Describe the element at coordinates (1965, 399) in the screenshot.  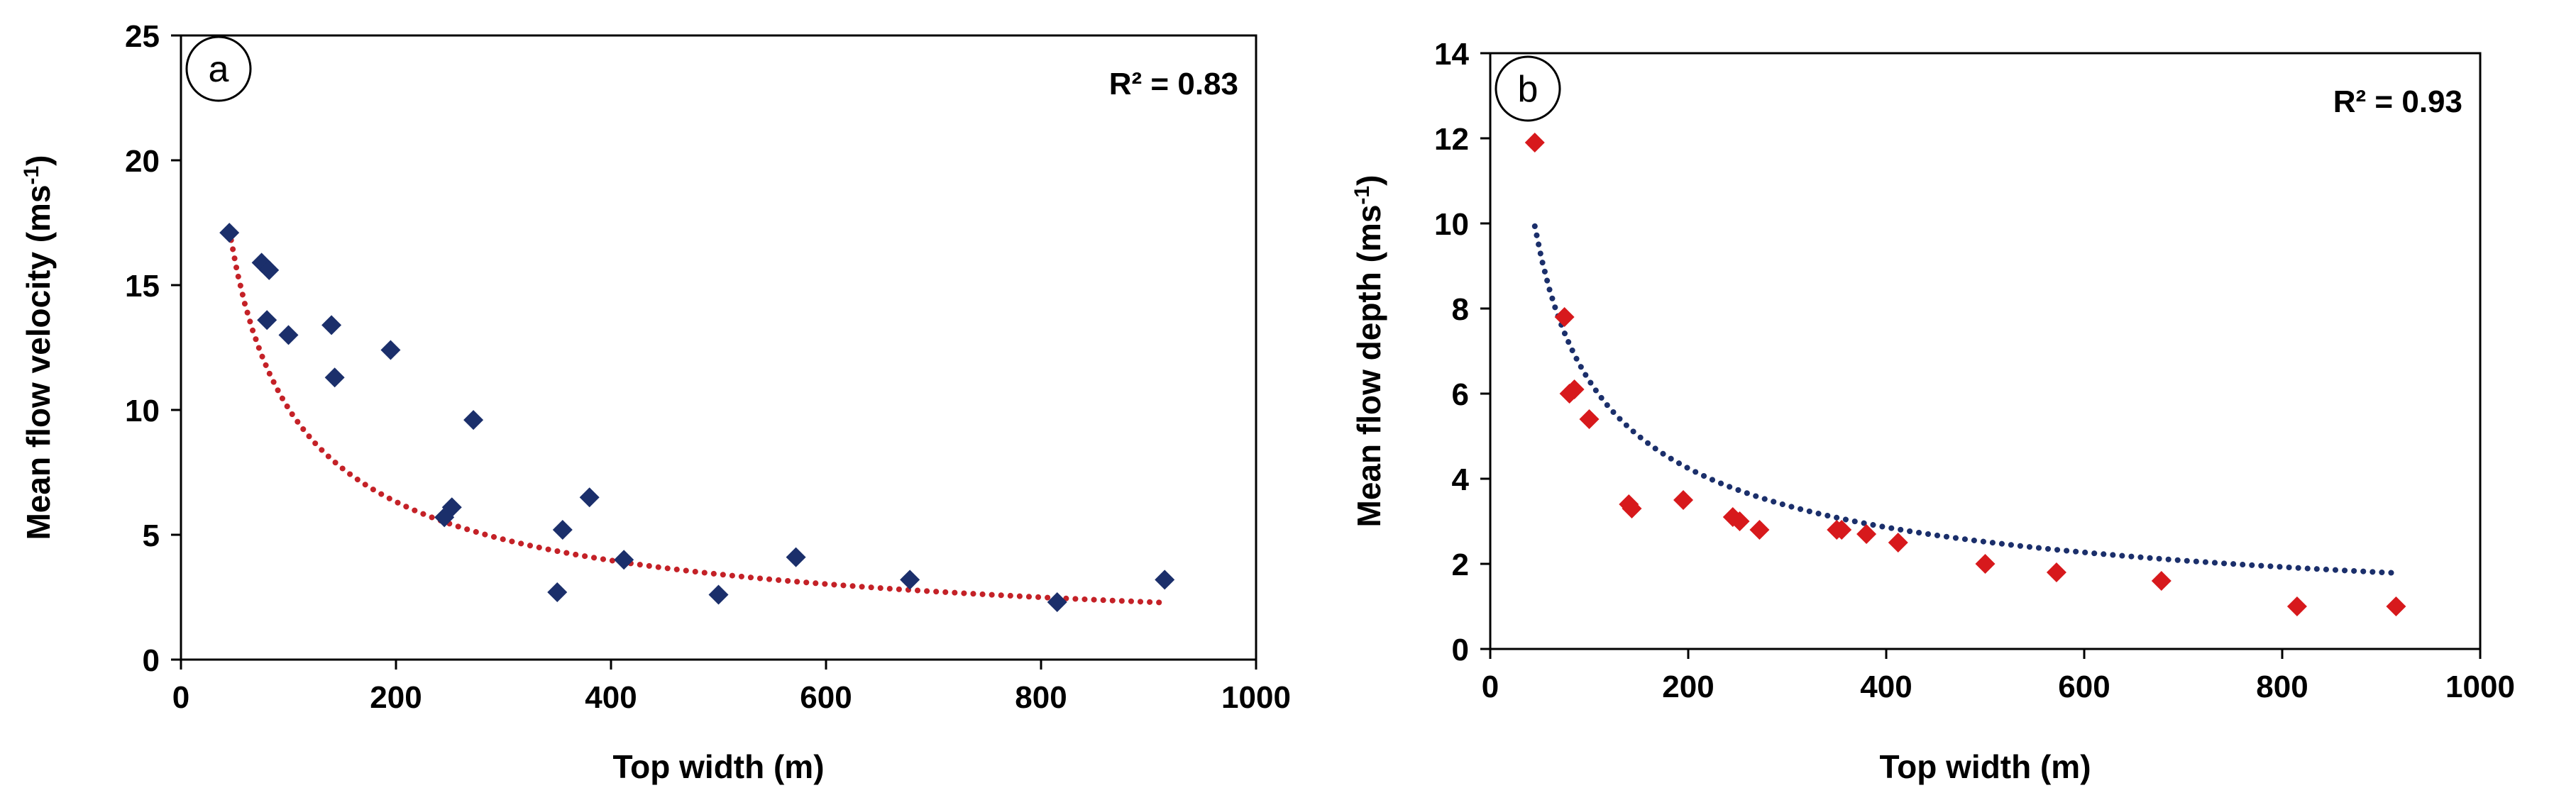
I see `trendline` at that location.